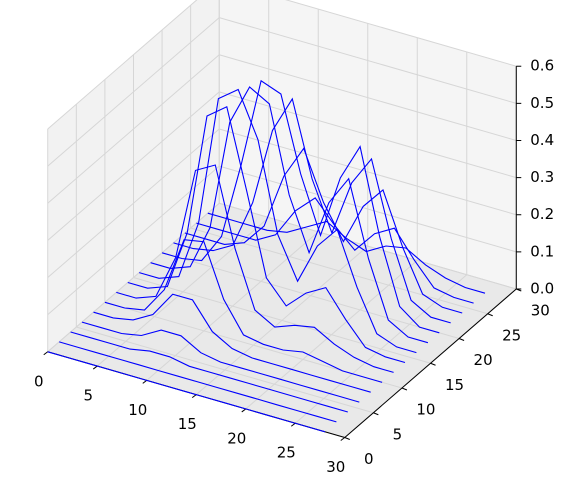  I want to click on x-tick-label: 10, so click(137, 410).